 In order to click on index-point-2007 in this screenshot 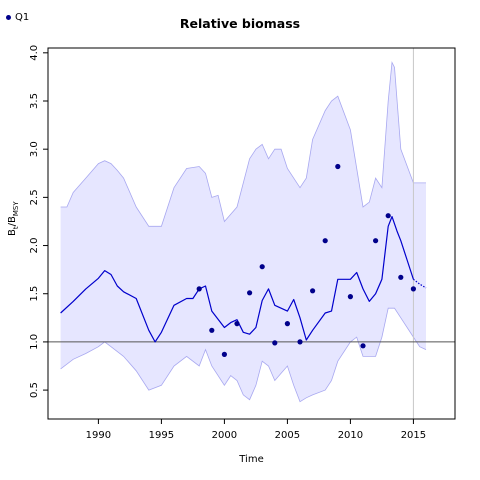, I will do `click(313, 291)`.